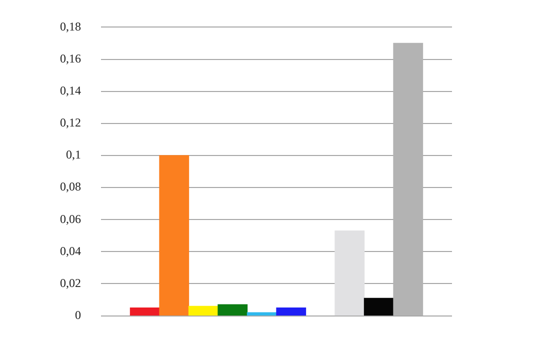 The width and height of the screenshot is (560, 343). Describe the element at coordinates (70, 58) in the screenshot. I see `y-tick-label: 0,16` at that location.